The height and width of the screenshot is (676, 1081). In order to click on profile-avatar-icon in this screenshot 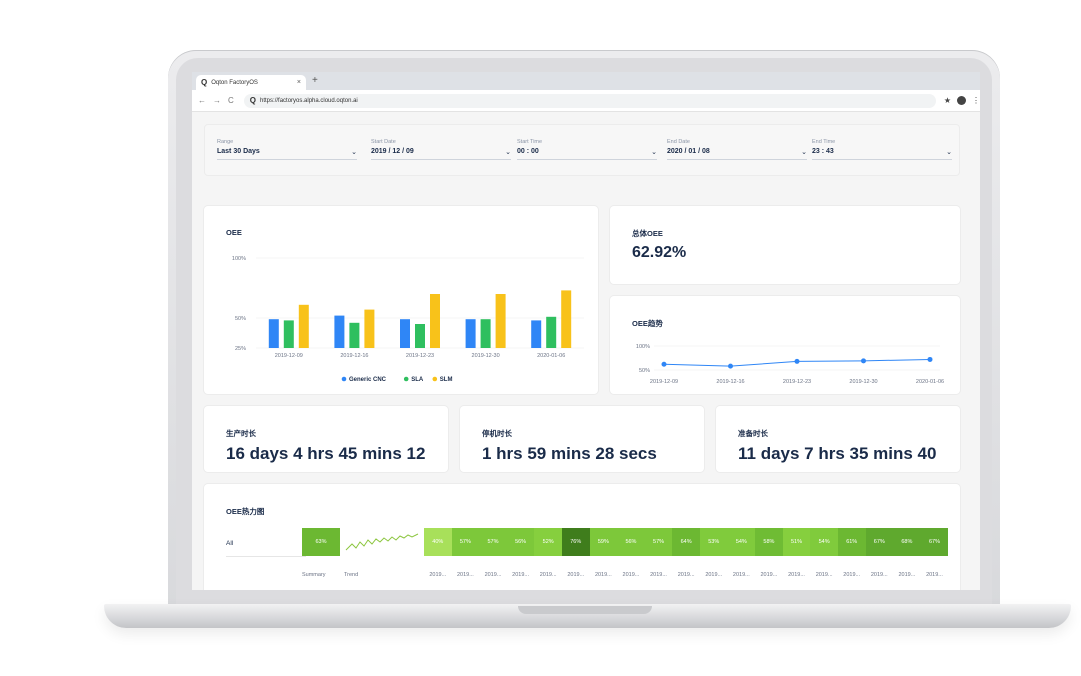, I will do `click(961, 100)`.